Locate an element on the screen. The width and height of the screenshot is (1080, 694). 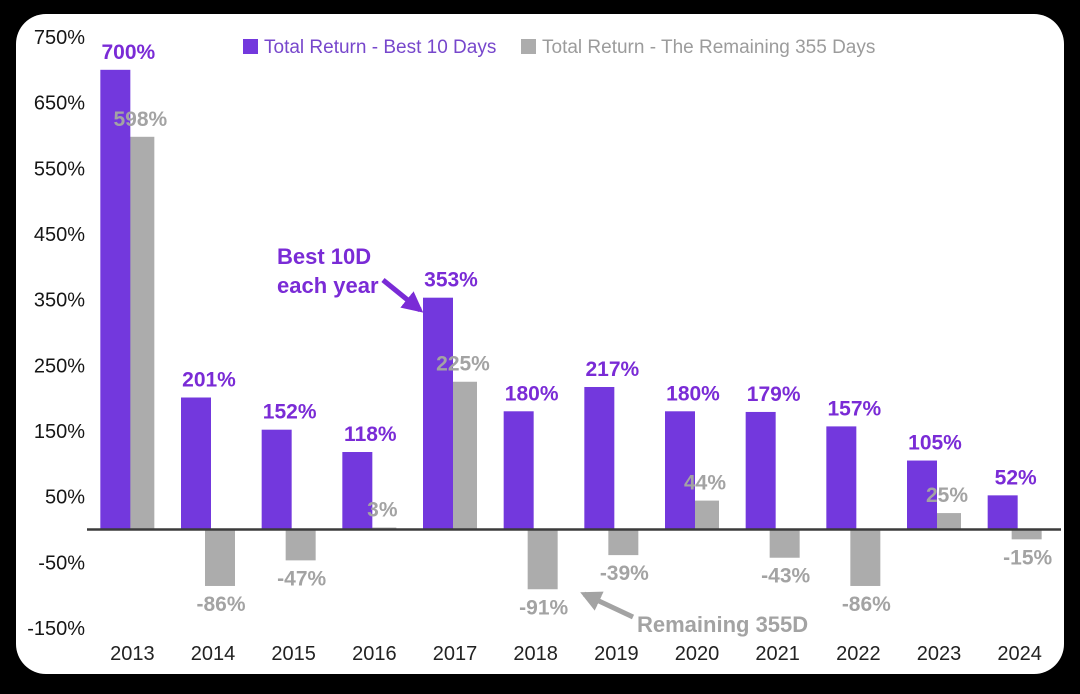
x-axis-label-2020: 2020 is located at coordinates (697, 654).